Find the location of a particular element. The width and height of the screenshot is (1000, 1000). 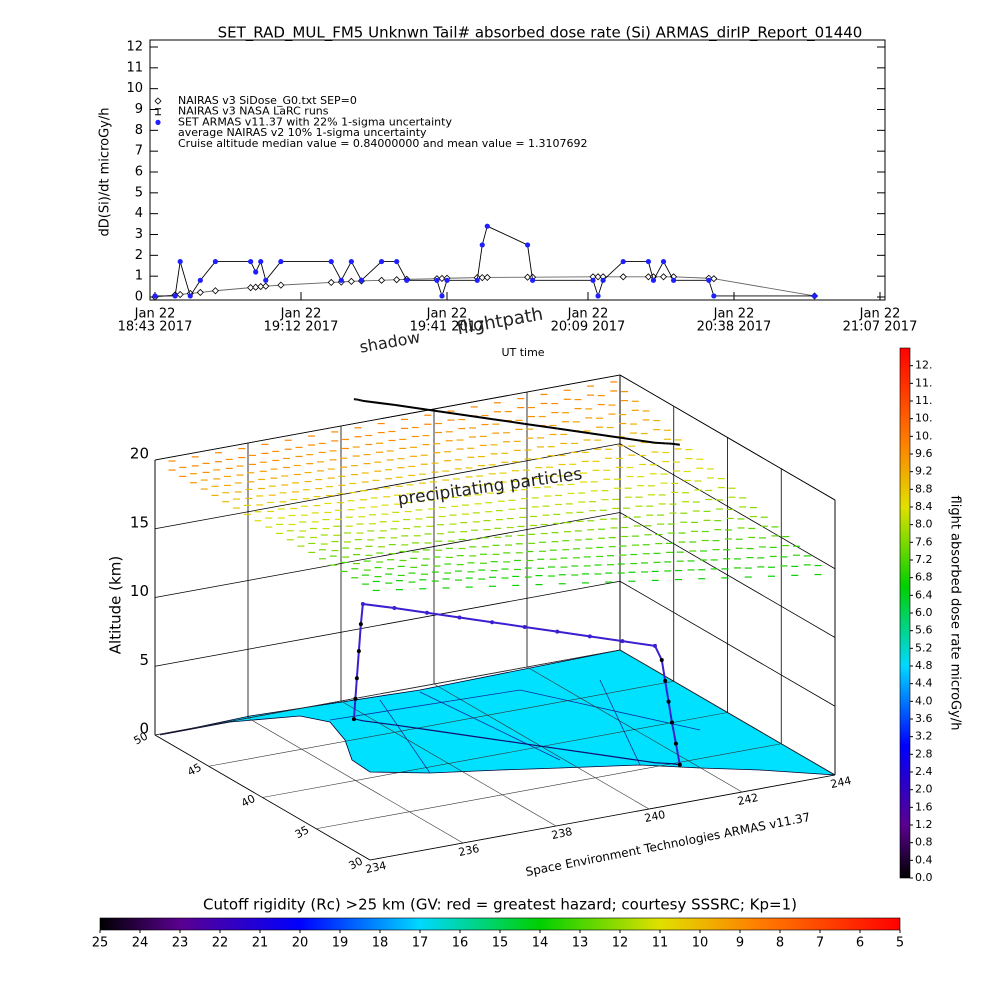

y-tick-label: 5 is located at coordinates (139, 192).